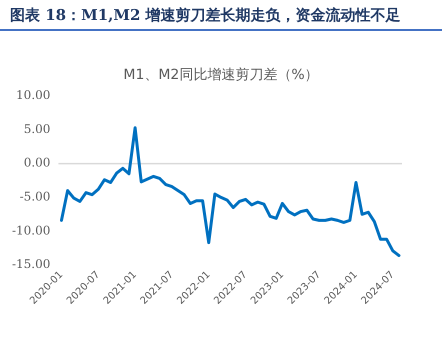 The image size is (442, 341). What do you see at coordinates (221, 15) in the screenshot?
I see `chart-title: 图表 18：M1,M2 增速剪刀差长期走负，资金流动性不足` at bounding box center [221, 15].